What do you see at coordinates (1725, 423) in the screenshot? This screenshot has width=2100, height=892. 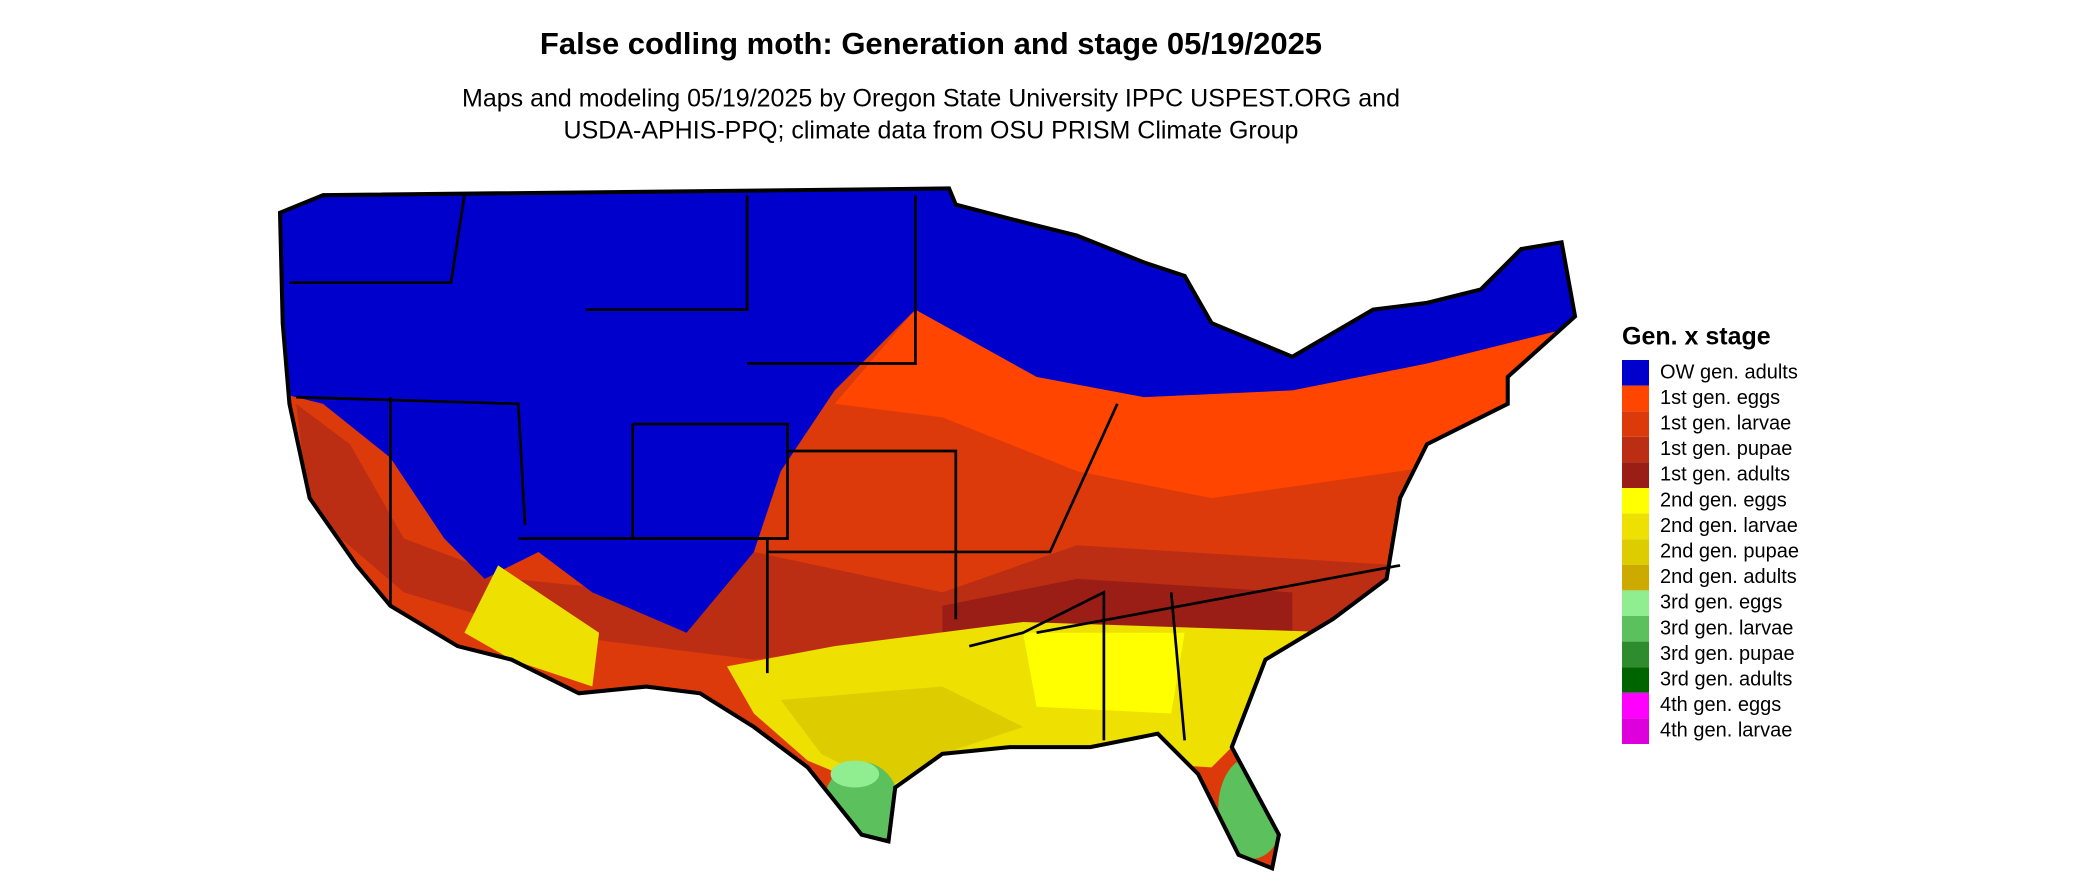 I see `legend-label: 1st gen. larvae` at bounding box center [1725, 423].